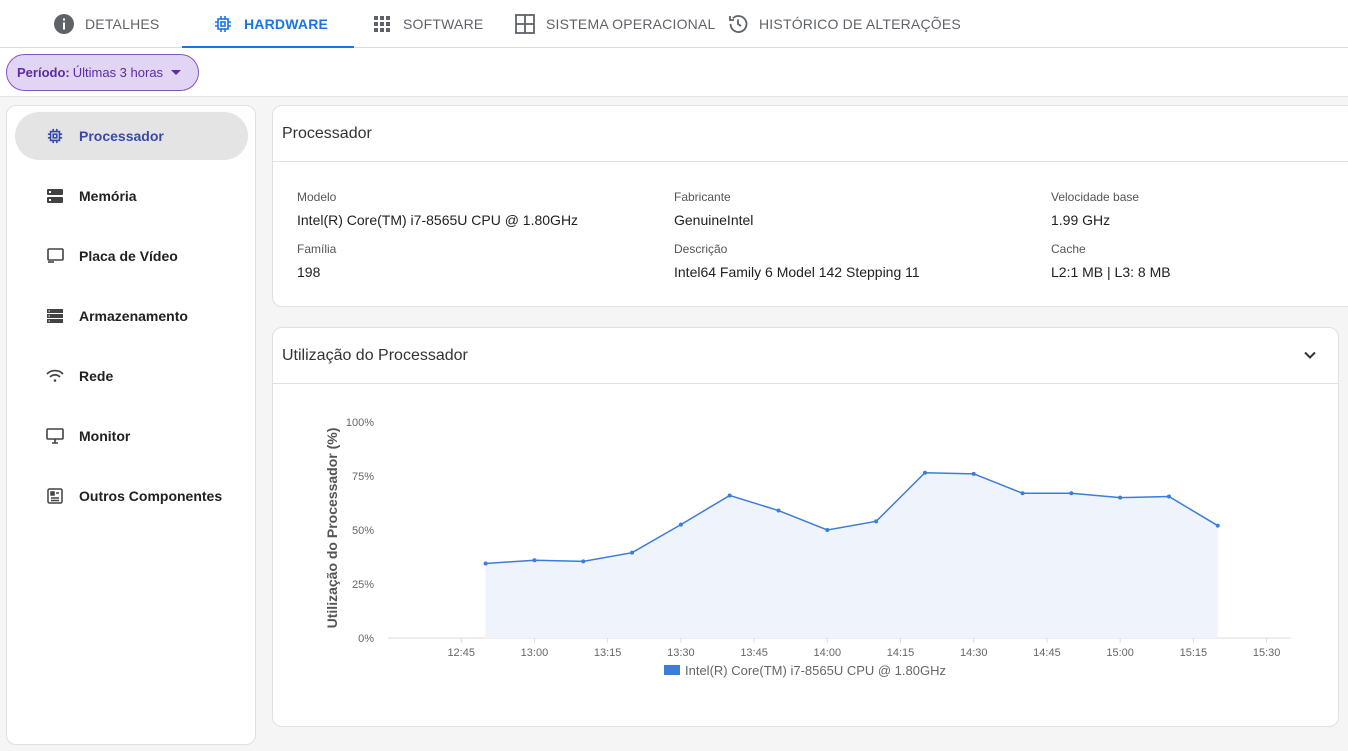  Describe the element at coordinates (108, 196) in the screenshot. I see `sidebar-item-label: Memória` at that location.